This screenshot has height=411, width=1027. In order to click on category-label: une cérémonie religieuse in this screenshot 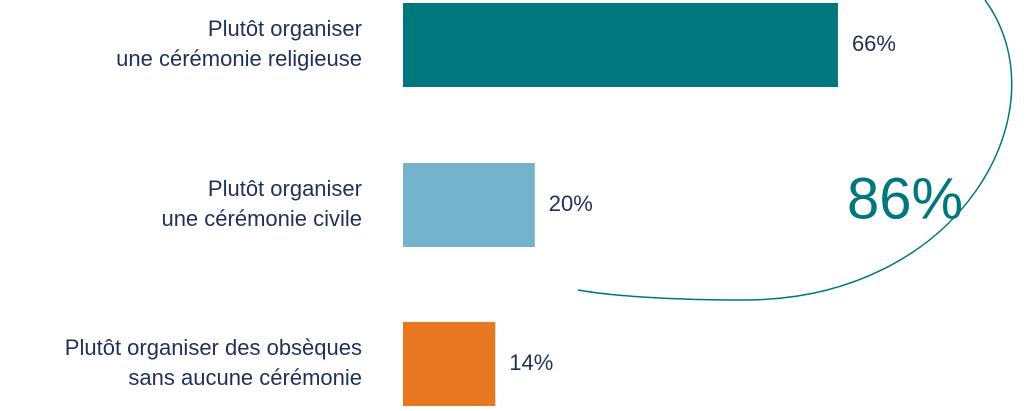, I will do `click(239, 58)`.